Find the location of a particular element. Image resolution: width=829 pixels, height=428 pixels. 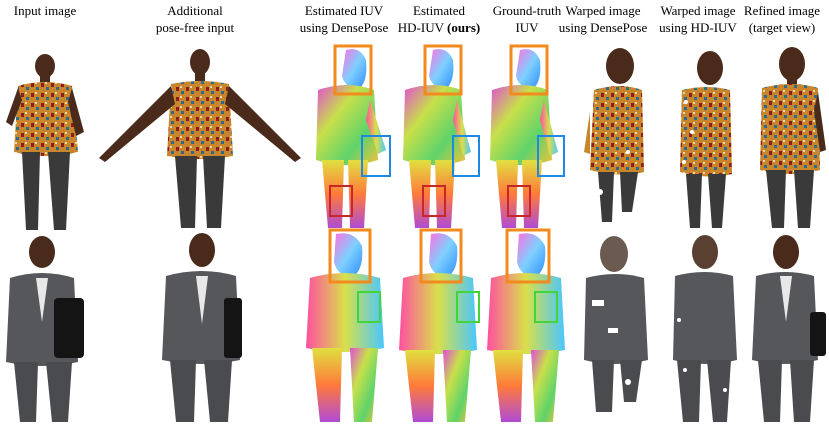

header-densepose-iuv: Estimated IUV using DensePose is located at coordinates (344, 19).